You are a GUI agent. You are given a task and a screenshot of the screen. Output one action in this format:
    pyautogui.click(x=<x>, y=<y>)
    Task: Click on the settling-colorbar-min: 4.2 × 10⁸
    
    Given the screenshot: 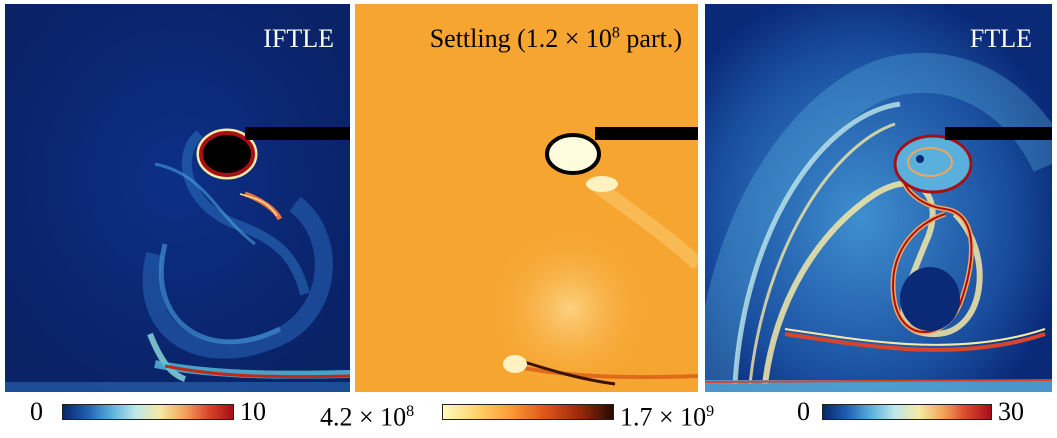 What is the action you would take?
    pyautogui.click(x=367, y=417)
    